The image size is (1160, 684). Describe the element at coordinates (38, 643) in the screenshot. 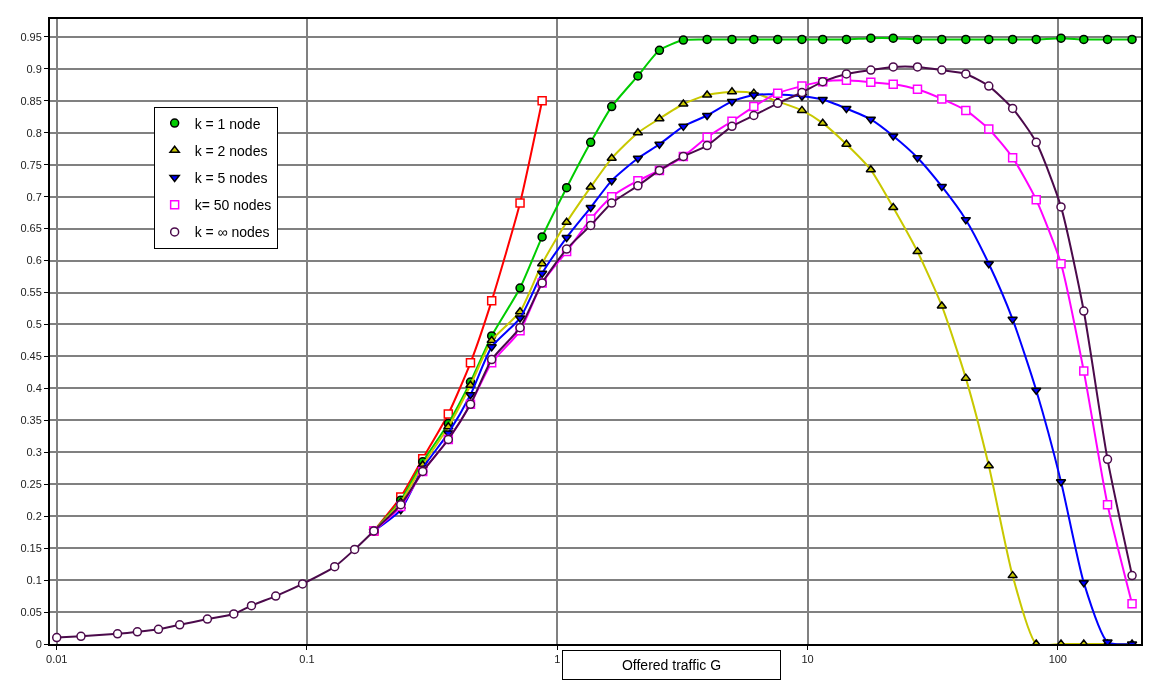

I see `y-tick-label: 0` at that location.